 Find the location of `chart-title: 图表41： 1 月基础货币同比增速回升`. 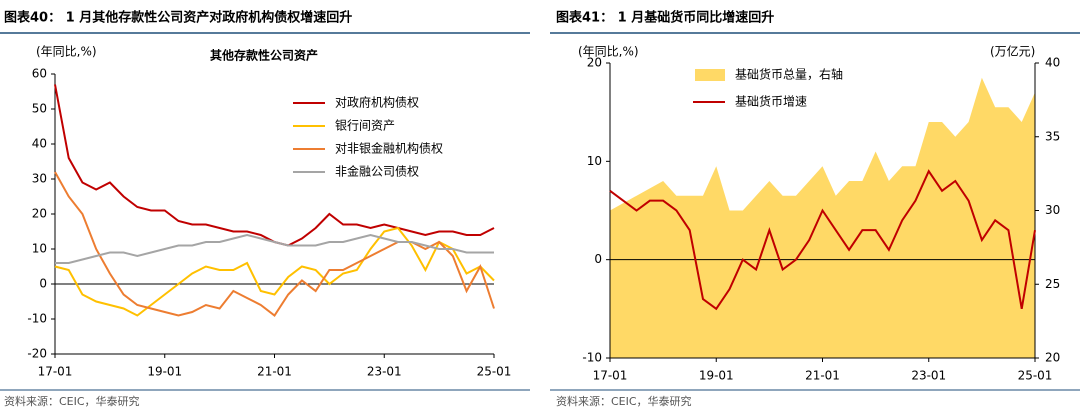

chart-title: 图表41： 1 月基础货币同比增速回升 is located at coordinates (665, 18).